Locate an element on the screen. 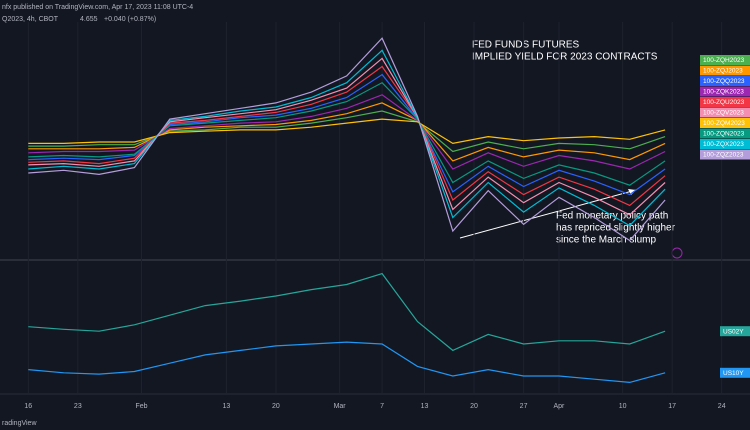 This screenshot has width=750, height=430. legend-label: US10Y is located at coordinates (733, 373).